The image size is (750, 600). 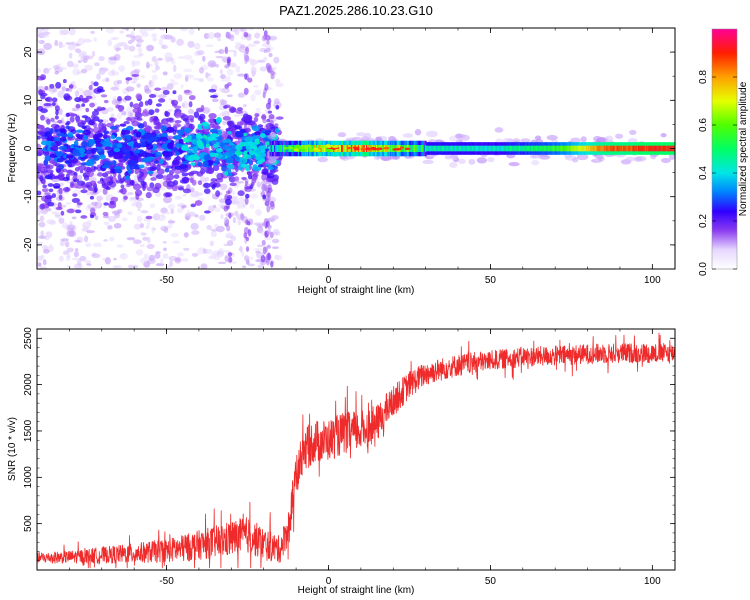 What do you see at coordinates (356, 290) in the screenshot?
I see `spectrogram-xlabel: Height of straight line (km)` at bounding box center [356, 290].